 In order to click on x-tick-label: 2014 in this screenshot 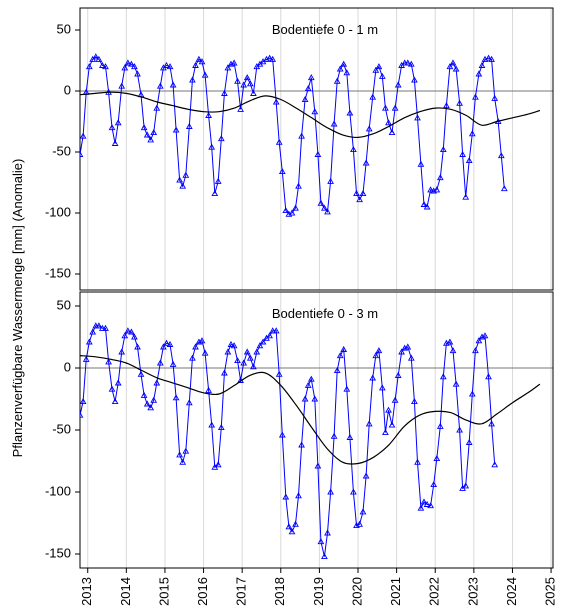, I will do `click(125, 591)`.